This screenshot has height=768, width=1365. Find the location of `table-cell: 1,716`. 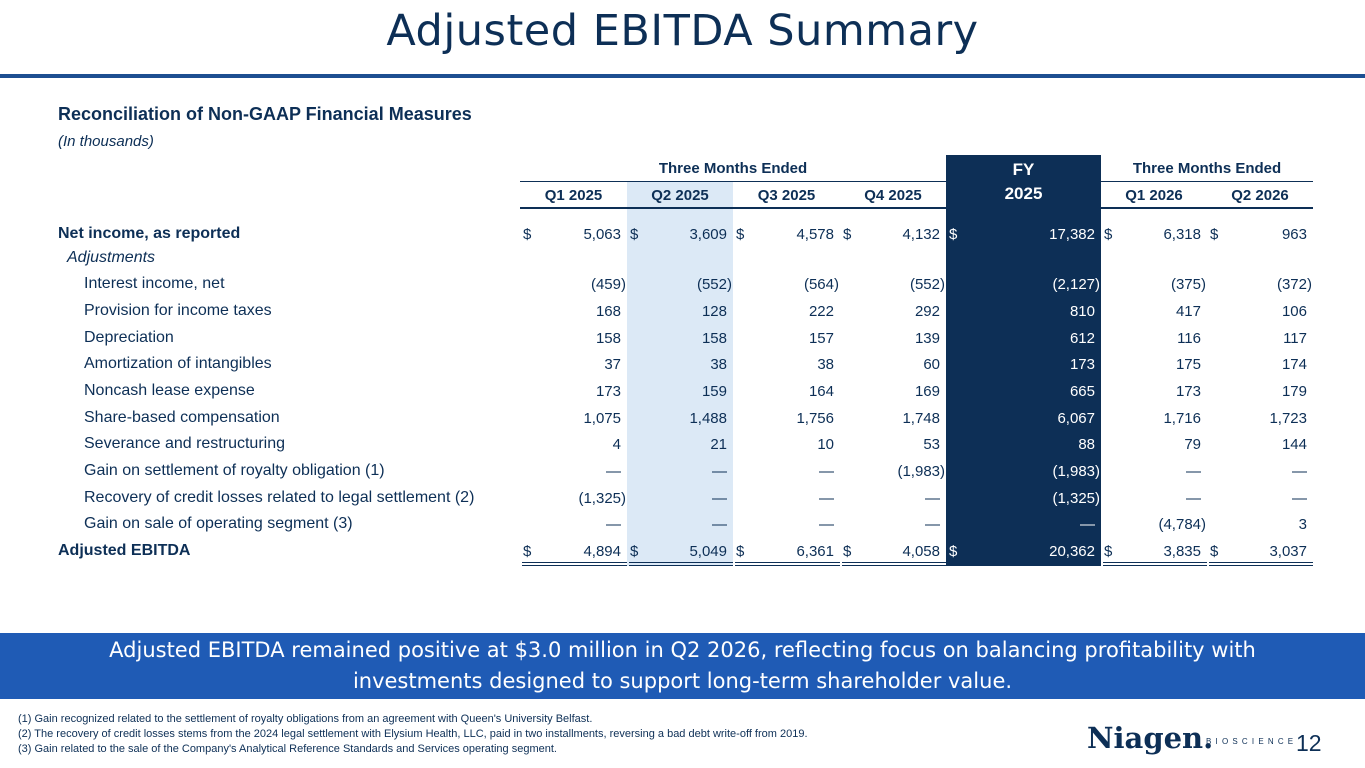

table-cell: 1,716 is located at coordinates (1182, 418).